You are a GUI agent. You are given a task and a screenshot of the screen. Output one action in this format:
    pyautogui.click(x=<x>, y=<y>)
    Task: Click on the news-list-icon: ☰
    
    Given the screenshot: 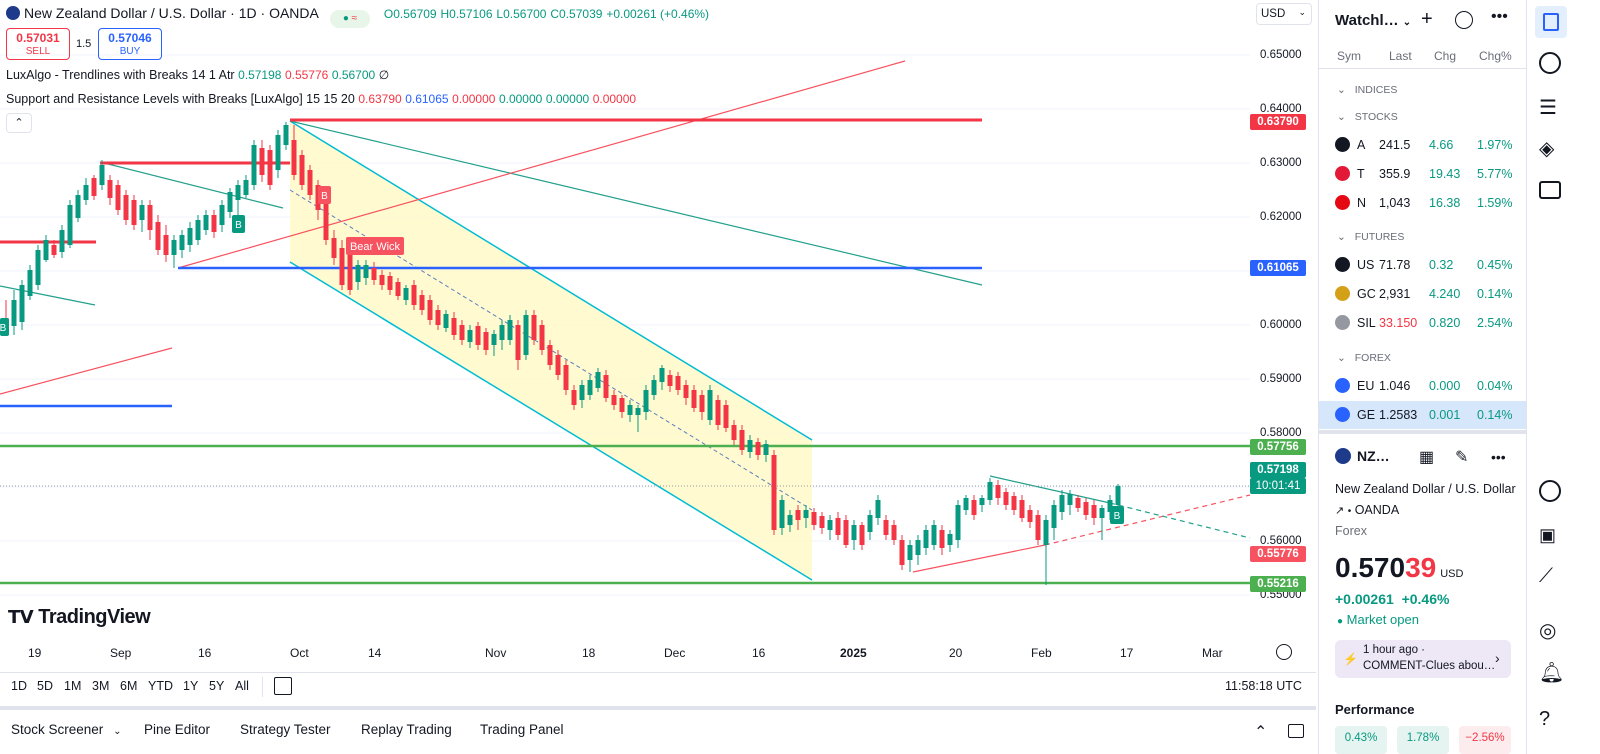 What is the action you would take?
    pyautogui.click(x=1548, y=108)
    